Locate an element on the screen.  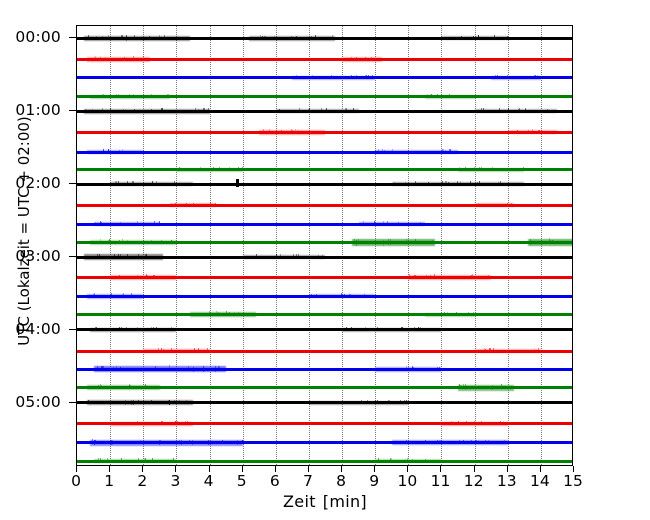
x-tick-label: 12 is located at coordinates (473, 481).